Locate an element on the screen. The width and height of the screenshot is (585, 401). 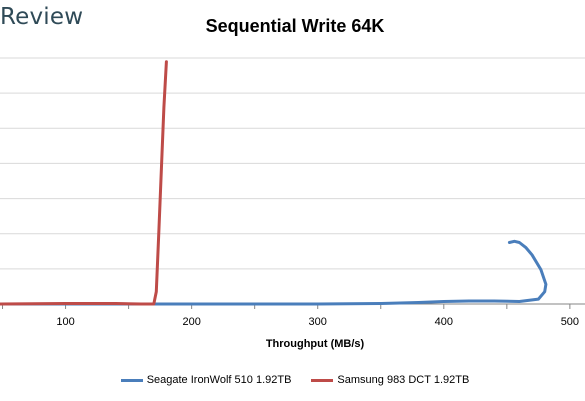
legend-item-series-1: Seagate IronWolf 510 1.92TB is located at coordinates (206, 380).